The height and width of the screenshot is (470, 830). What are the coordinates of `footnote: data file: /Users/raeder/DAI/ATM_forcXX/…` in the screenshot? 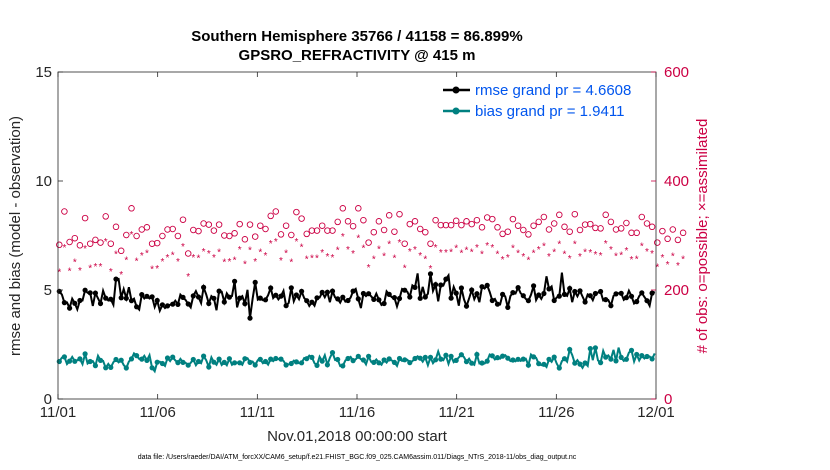 It's located at (357, 457).